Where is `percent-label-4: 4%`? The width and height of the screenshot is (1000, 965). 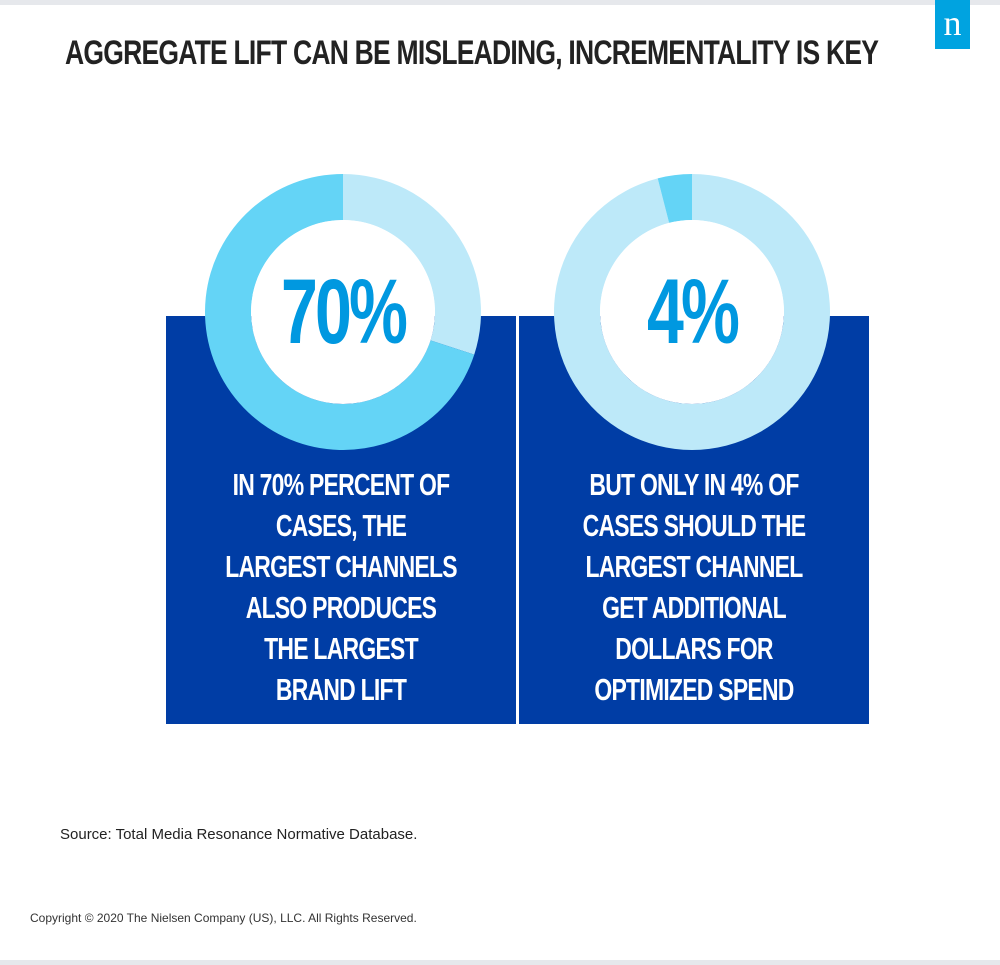 percent-label-4: 4% is located at coordinates (693, 312).